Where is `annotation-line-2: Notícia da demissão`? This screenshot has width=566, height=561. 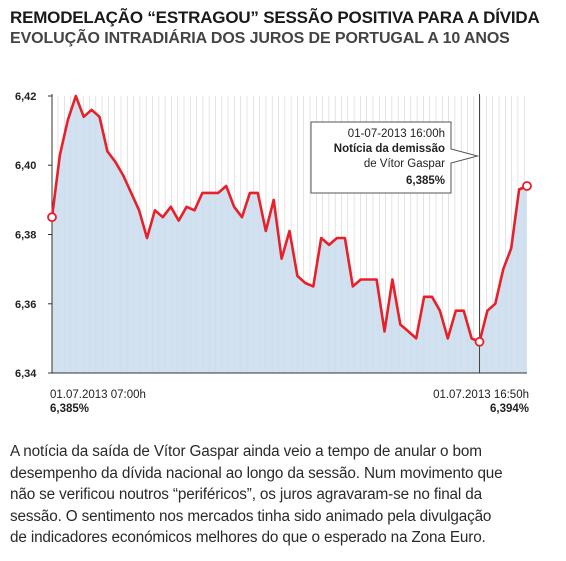
annotation-line-2: Notícia da demissão is located at coordinates (389, 149).